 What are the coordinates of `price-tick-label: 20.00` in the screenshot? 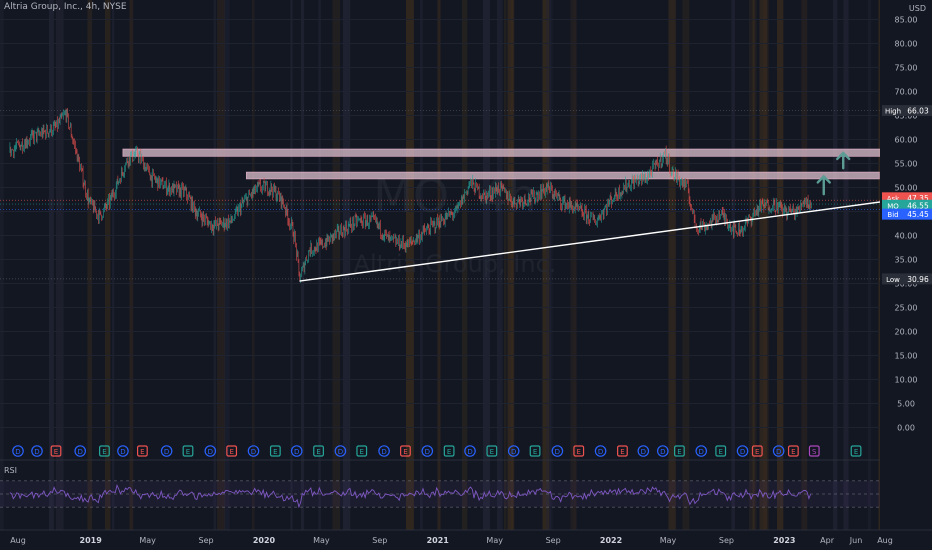 It's located at (906, 332).